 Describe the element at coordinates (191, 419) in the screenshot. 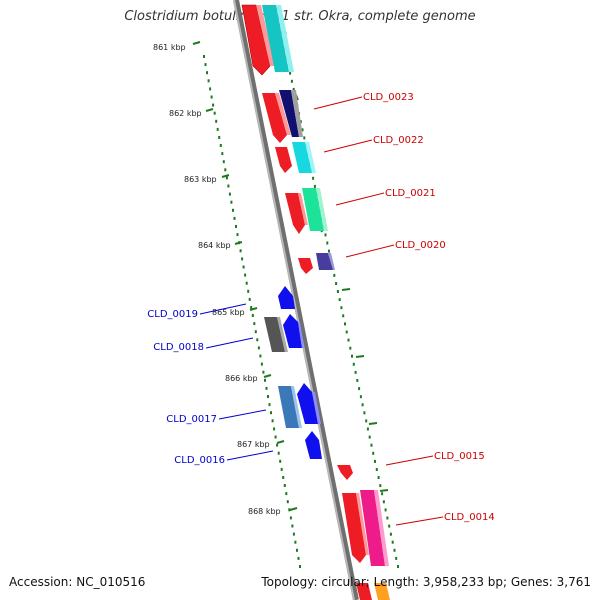

I see `gene-label: CLD_0017` at that location.